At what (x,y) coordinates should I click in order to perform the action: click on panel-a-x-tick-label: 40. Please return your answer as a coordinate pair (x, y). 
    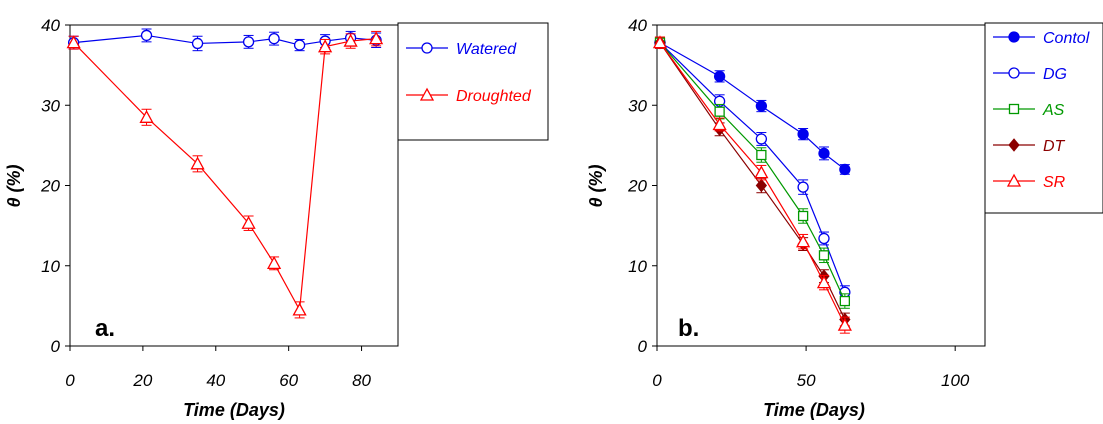
    Looking at the image, I should click on (215, 380).